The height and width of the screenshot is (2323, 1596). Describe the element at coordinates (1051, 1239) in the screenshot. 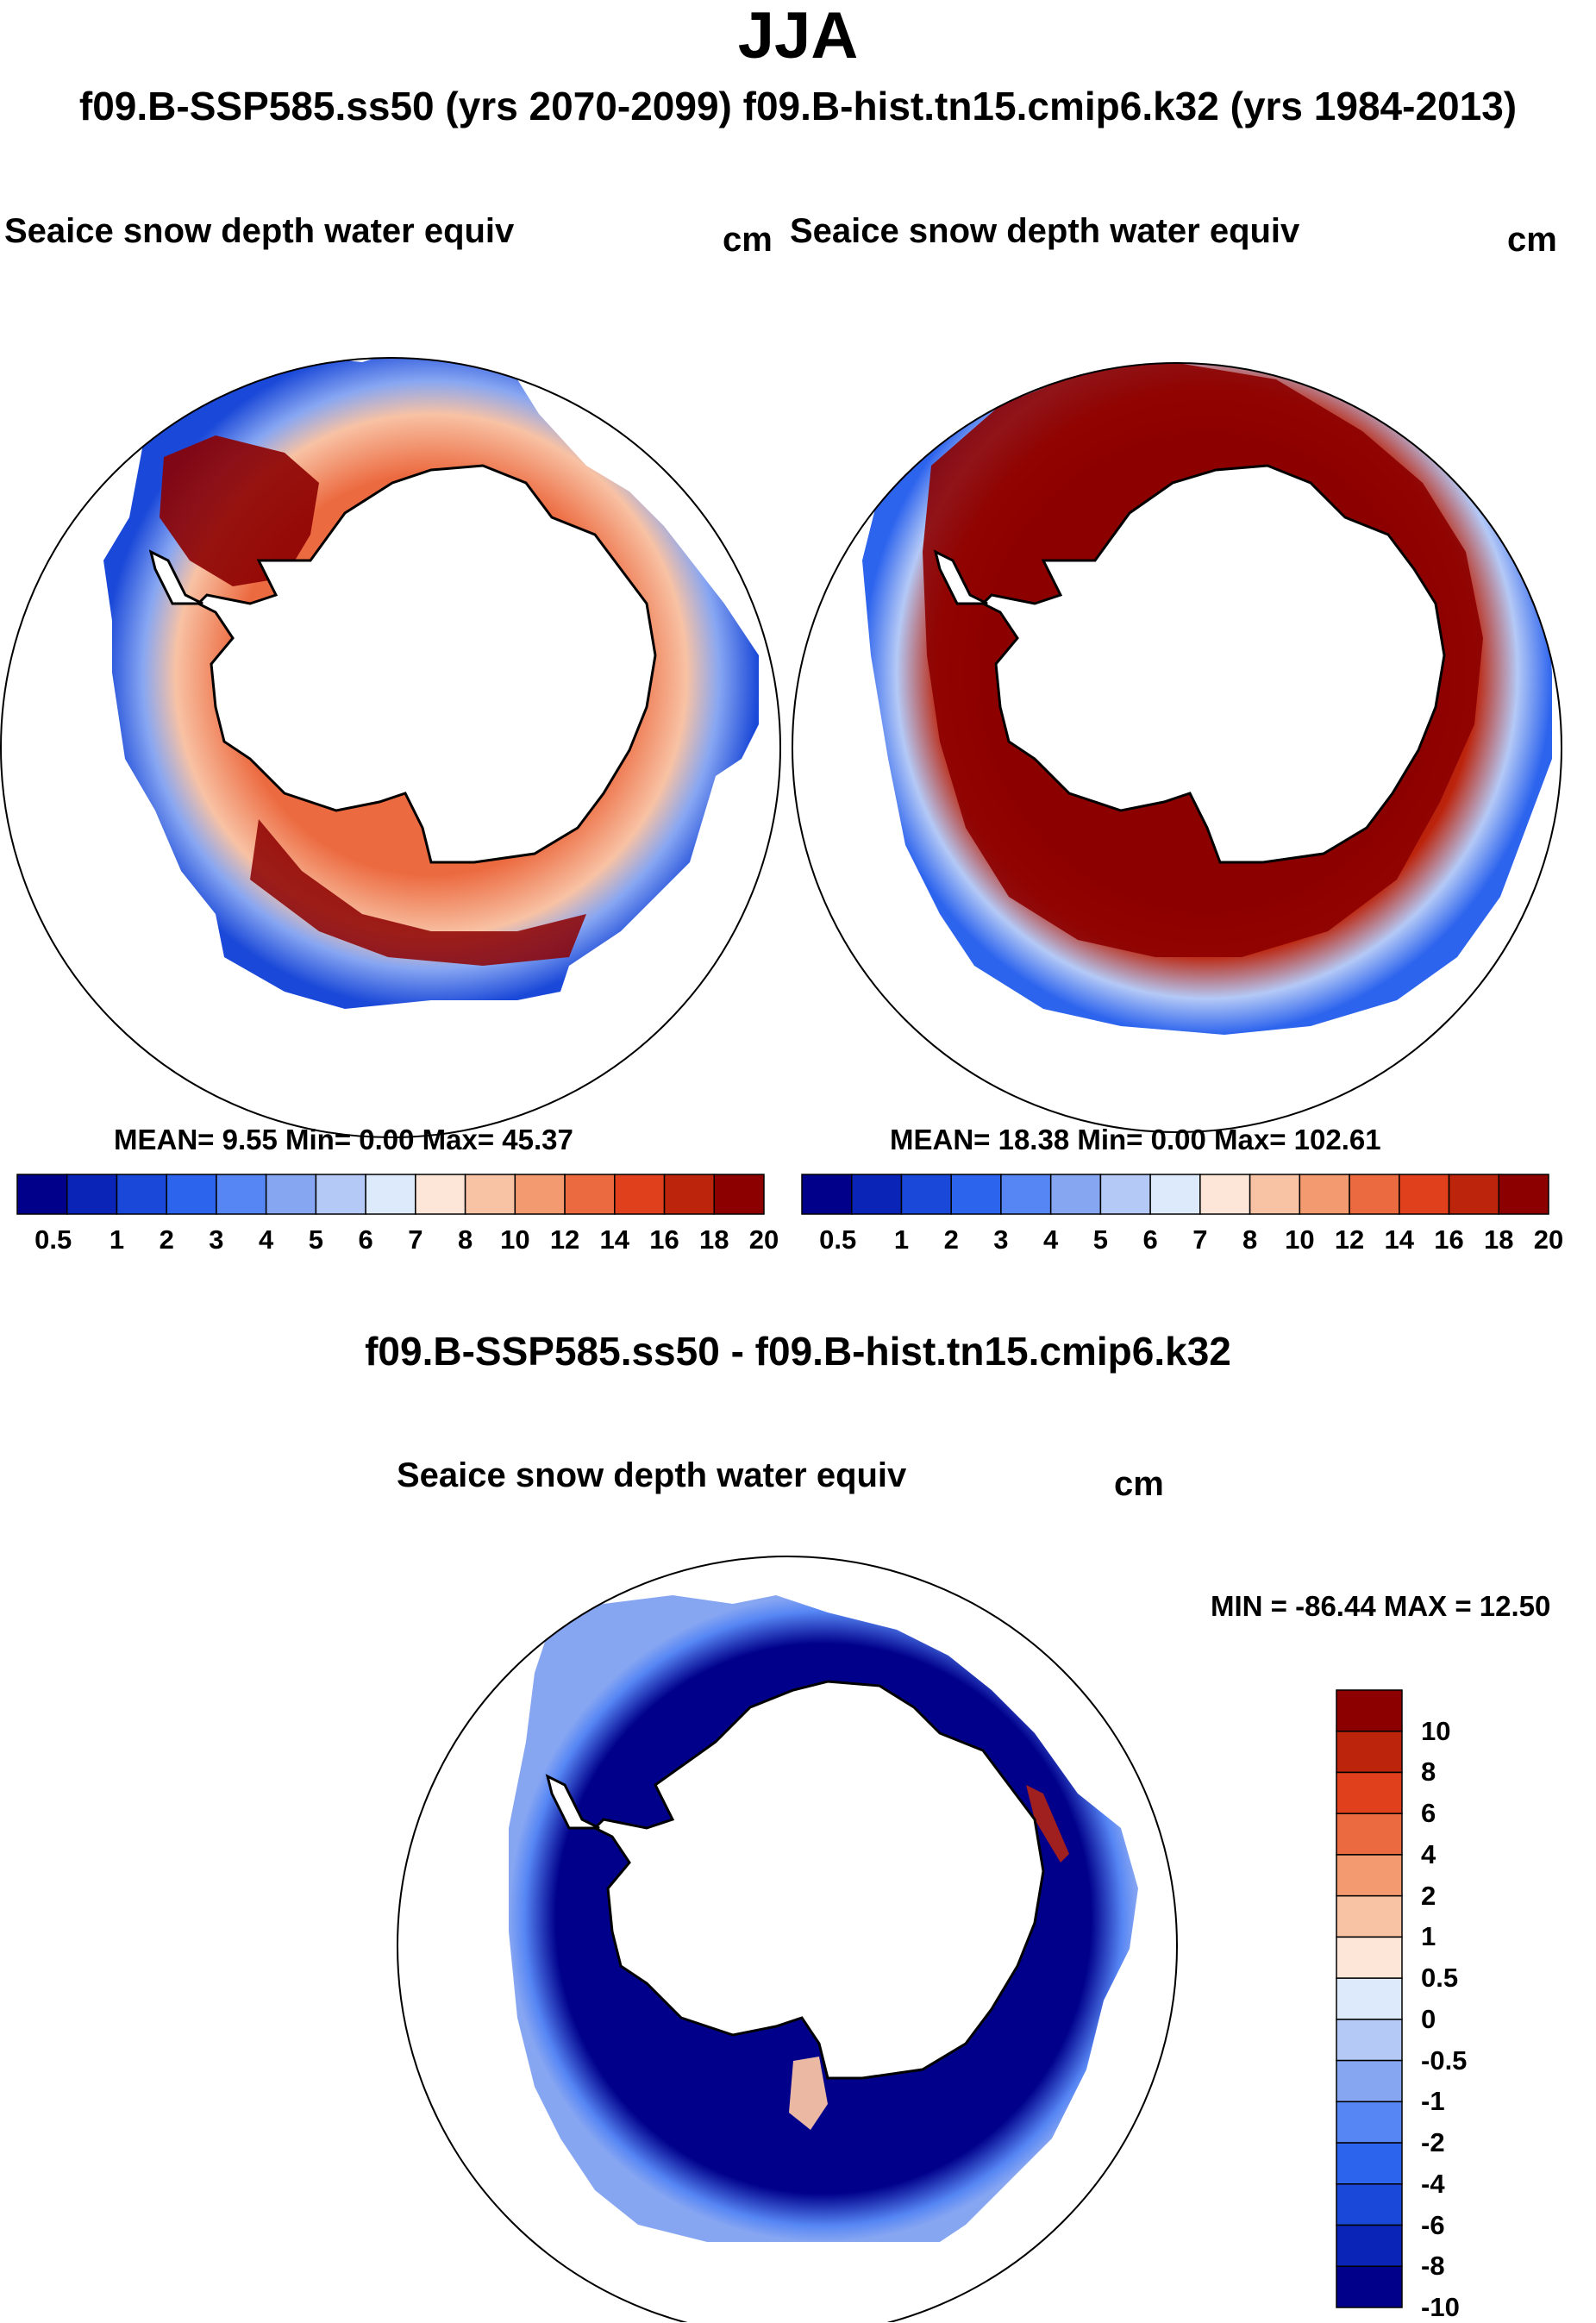

I see `ticks2-label-4: 4` at that location.